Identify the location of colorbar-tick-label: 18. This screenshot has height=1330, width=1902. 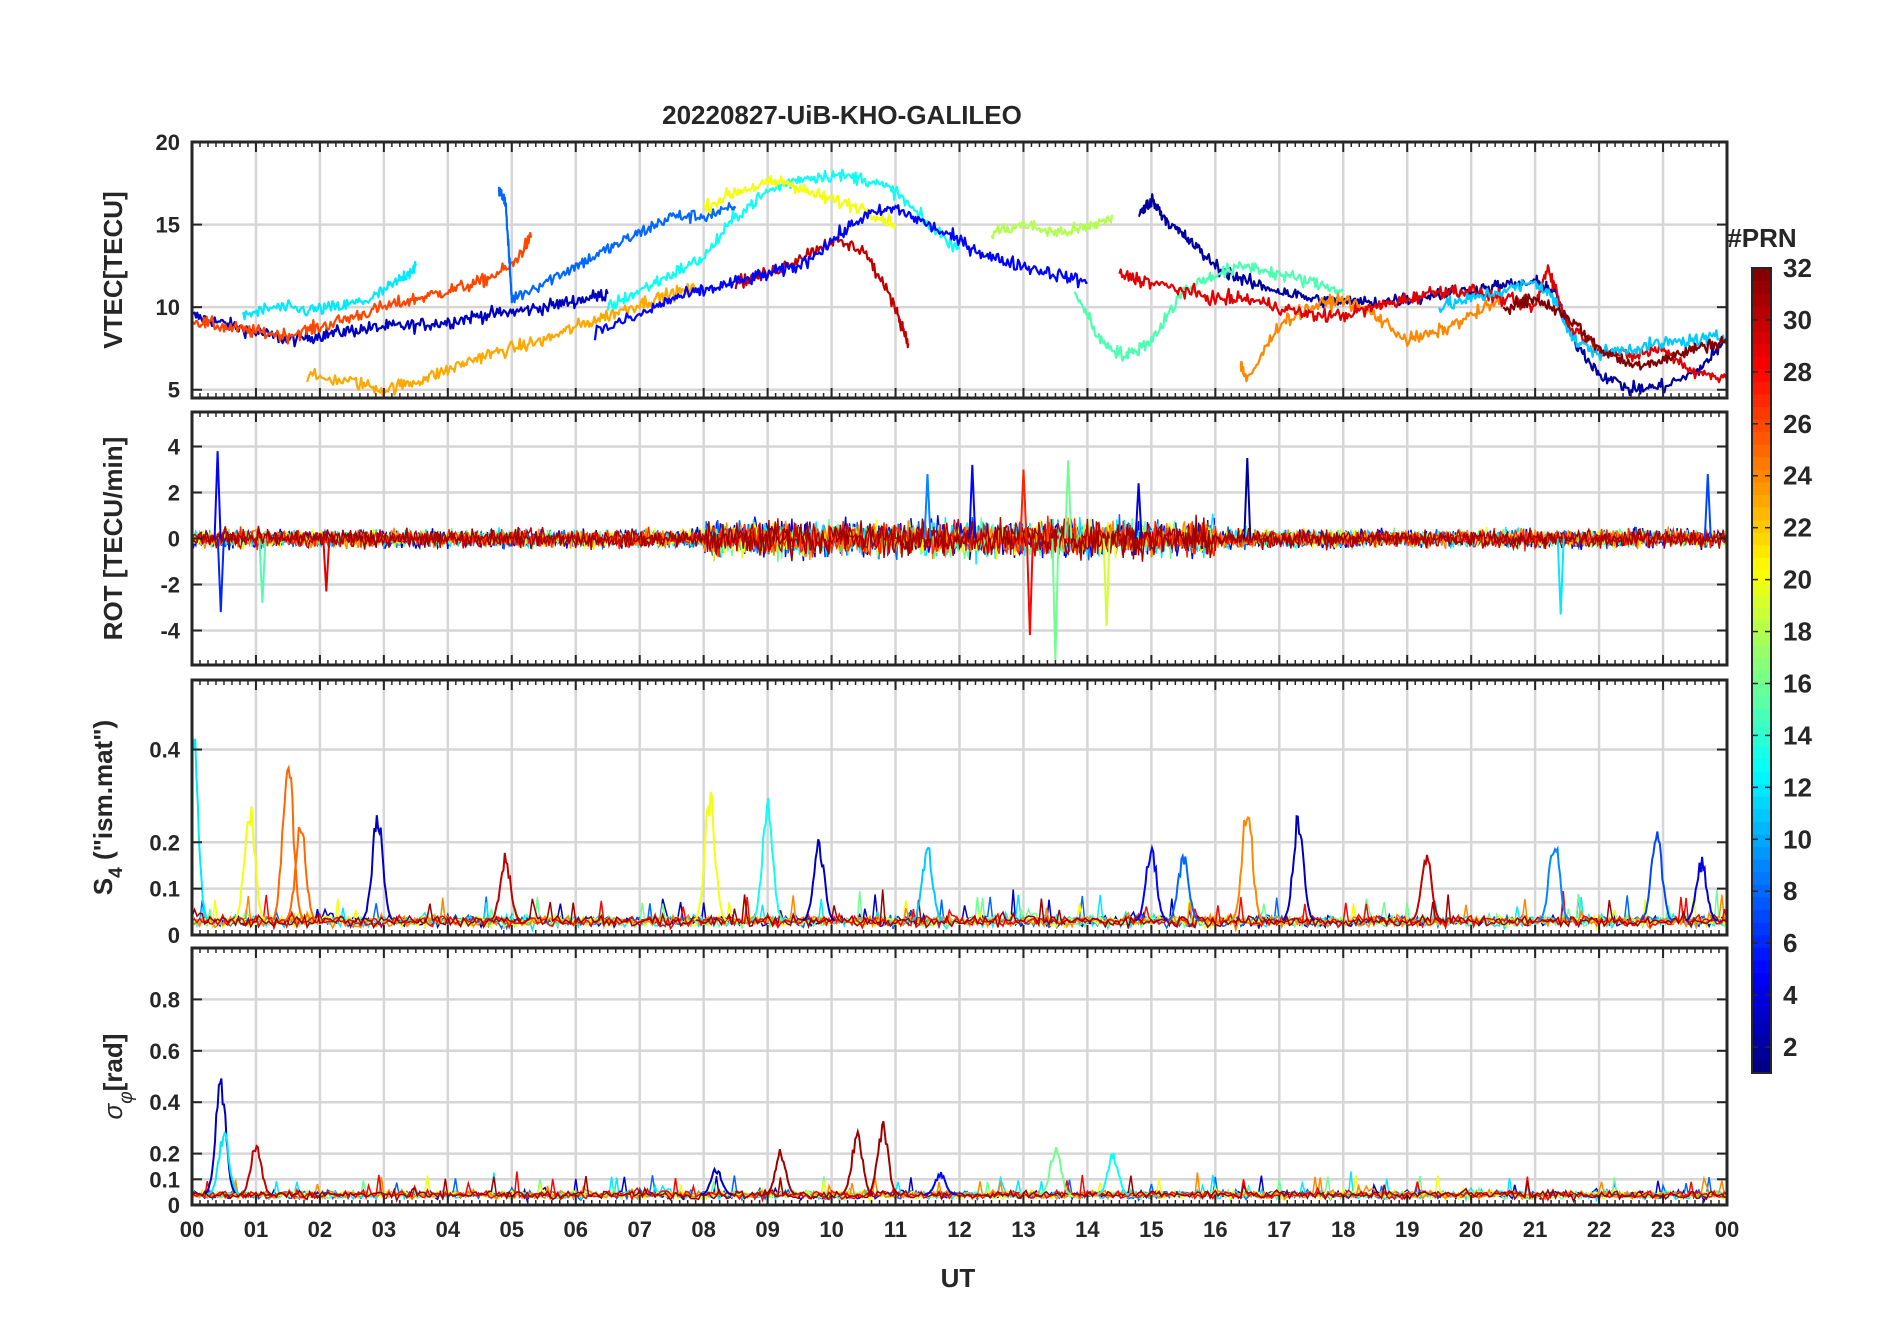
(1797, 632).